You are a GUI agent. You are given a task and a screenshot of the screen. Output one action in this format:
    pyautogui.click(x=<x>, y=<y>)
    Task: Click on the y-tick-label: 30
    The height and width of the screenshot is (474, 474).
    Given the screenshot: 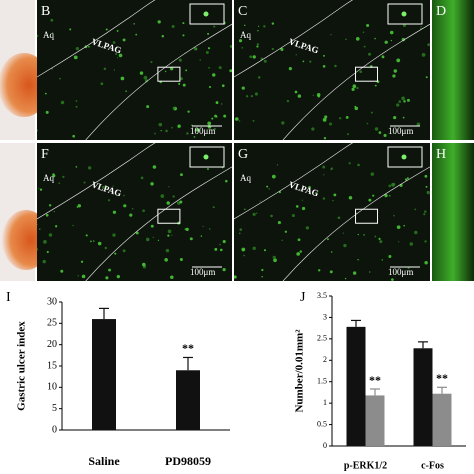 What is the action you would take?
    pyautogui.click(x=52, y=301)
    